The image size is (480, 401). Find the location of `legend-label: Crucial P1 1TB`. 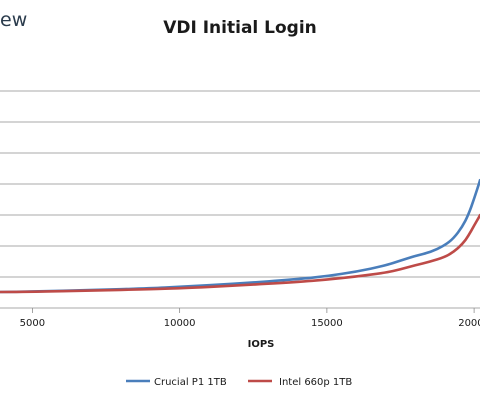

legend-label: Crucial P1 1TB is located at coordinates (190, 382).